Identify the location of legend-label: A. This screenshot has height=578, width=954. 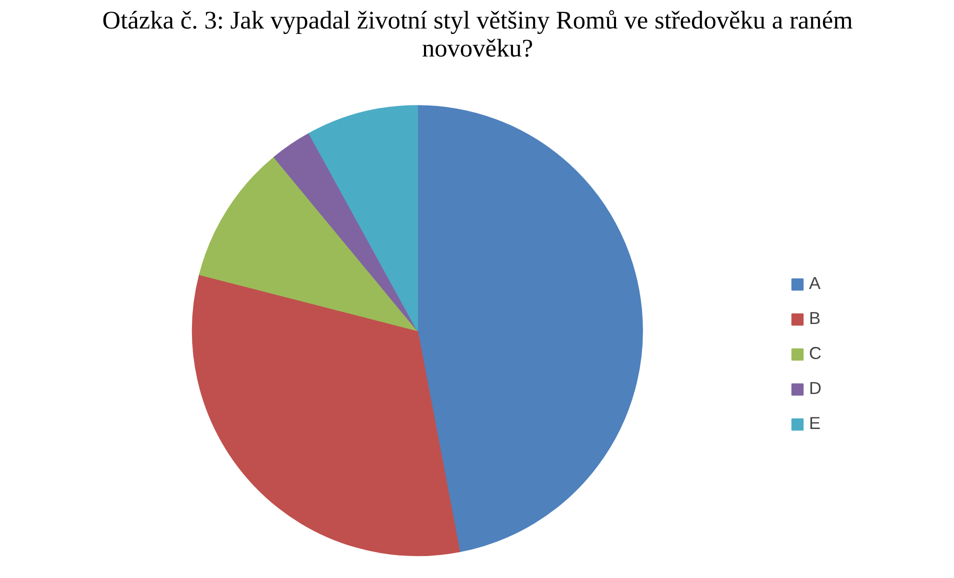
(815, 283).